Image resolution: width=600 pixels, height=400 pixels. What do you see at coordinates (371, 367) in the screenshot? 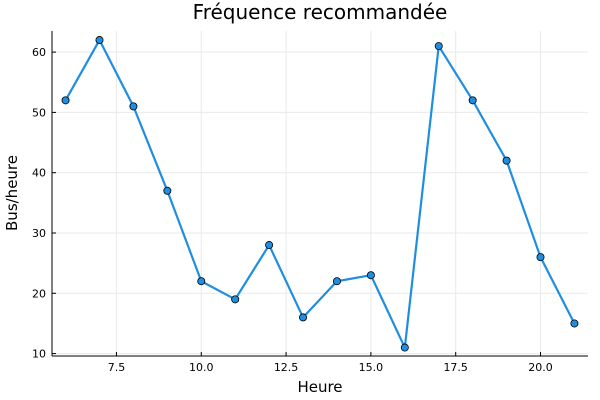
I see `x-tick-label: 15.0` at bounding box center [371, 367].